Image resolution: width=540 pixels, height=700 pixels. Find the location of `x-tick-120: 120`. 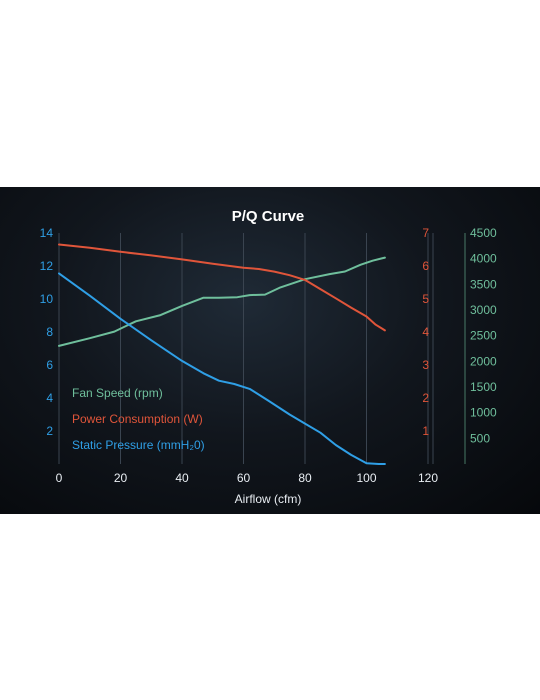

x-tick-120: 120 is located at coordinates (428, 478).